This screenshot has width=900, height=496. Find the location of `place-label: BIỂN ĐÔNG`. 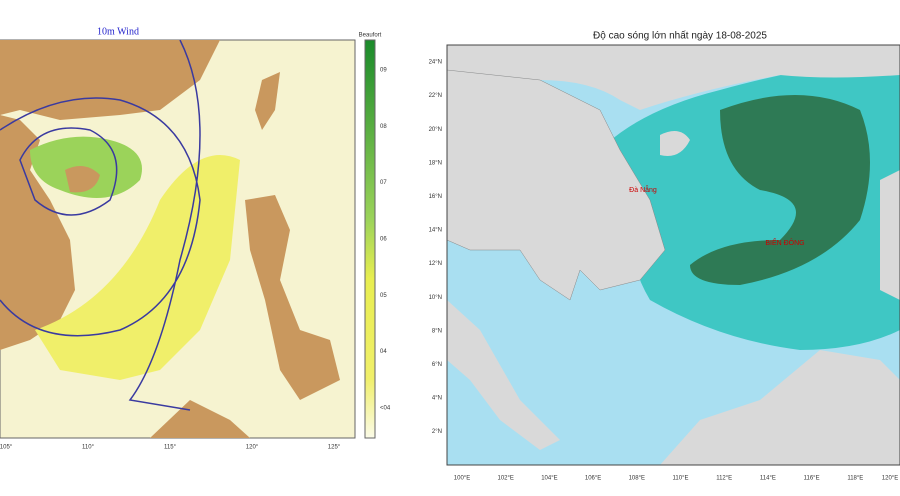

place-label: BIỂN ĐÔNG is located at coordinates (784, 242).